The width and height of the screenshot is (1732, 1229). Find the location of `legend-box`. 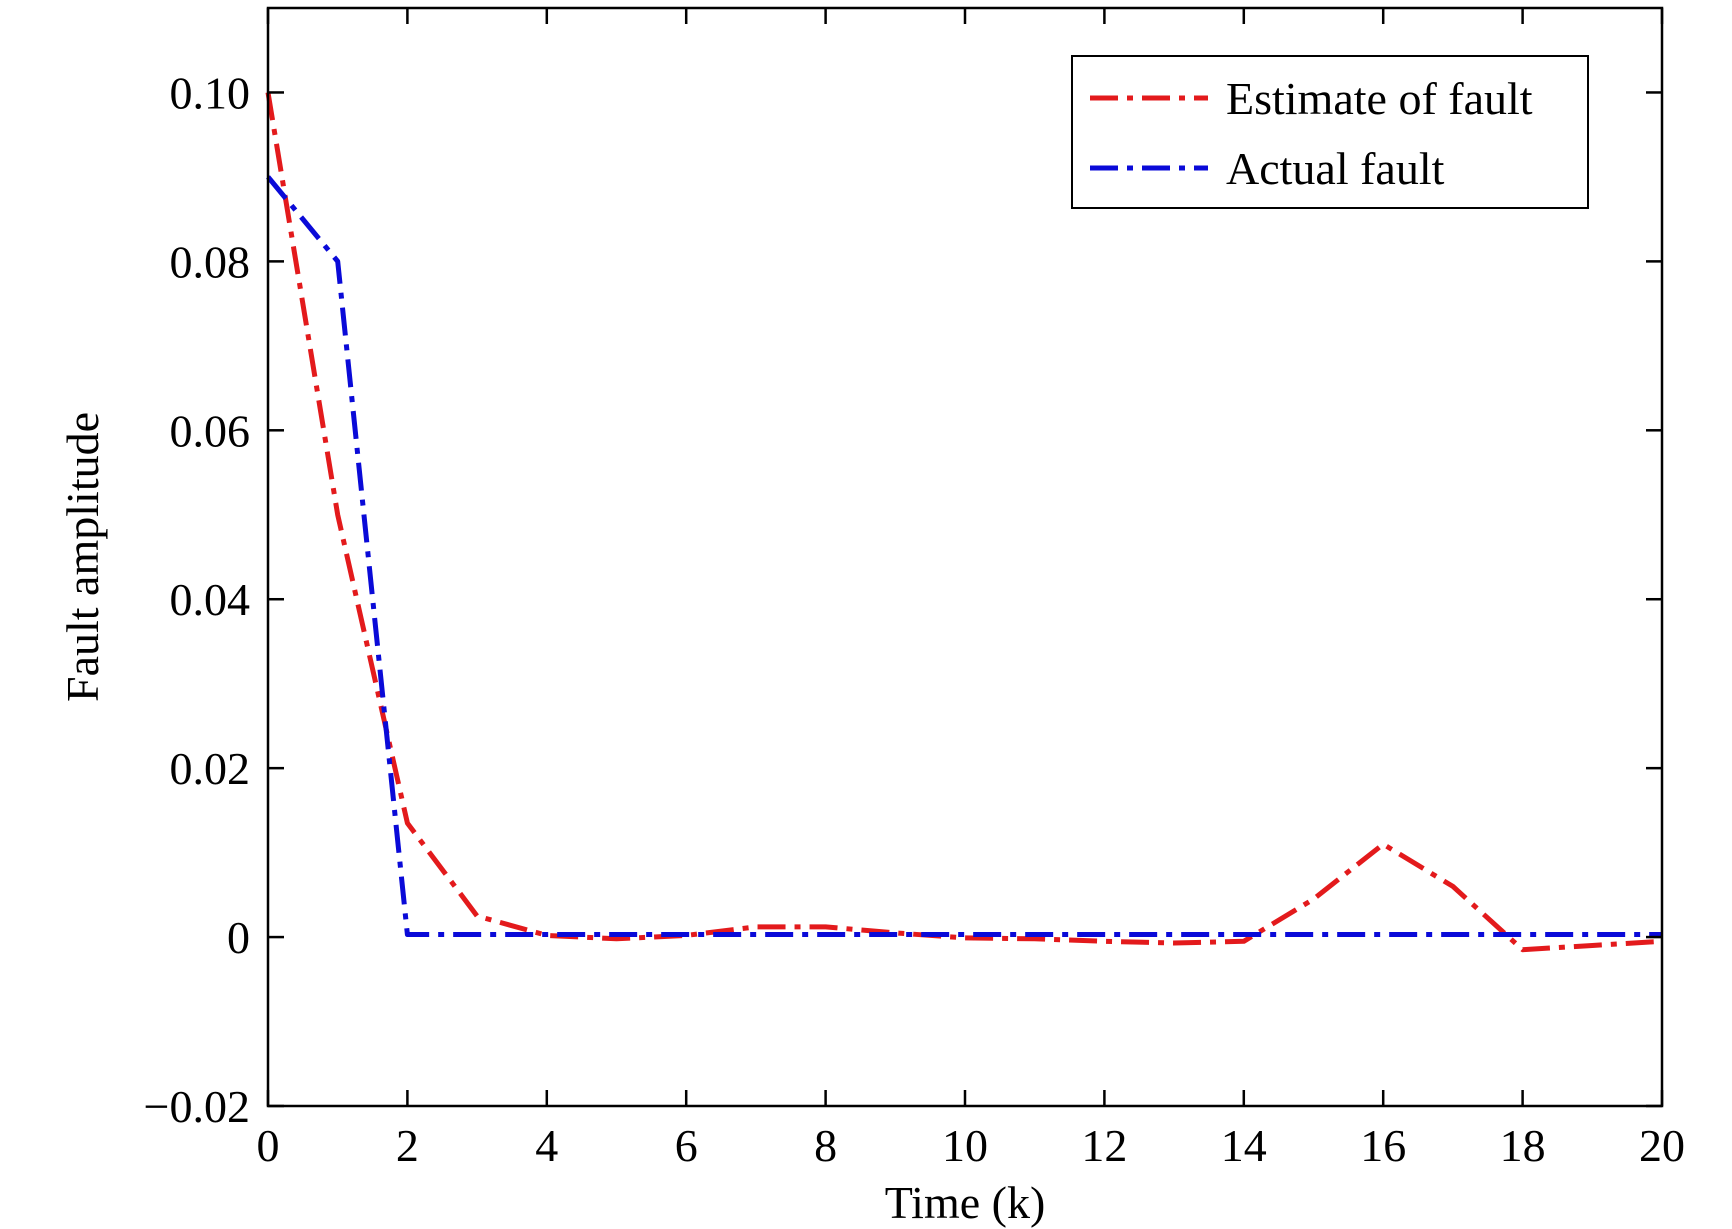

legend-box is located at coordinates (1330, 132).